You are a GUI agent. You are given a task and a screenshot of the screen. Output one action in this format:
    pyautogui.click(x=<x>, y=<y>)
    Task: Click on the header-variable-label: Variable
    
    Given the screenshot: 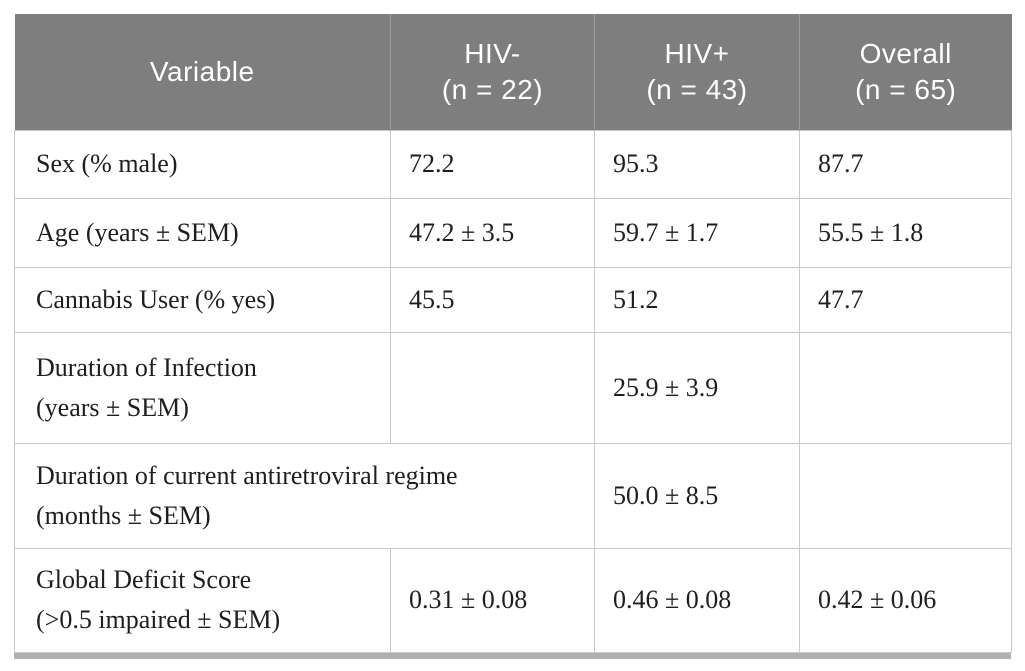 What is the action you would take?
    pyautogui.click(x=202, y=71)
    